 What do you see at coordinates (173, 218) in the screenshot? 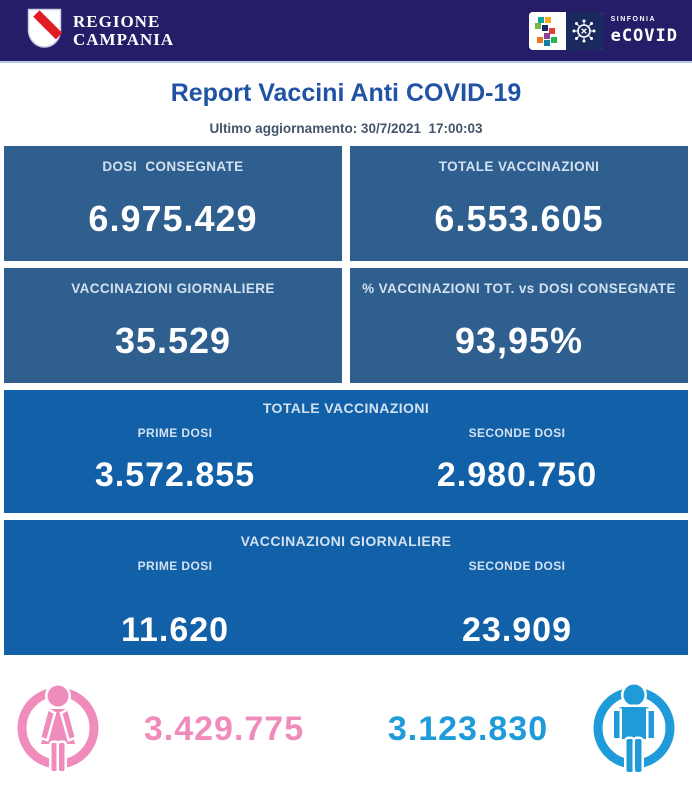
I see `card-value: 6.975.429` at bounding box center [173, 218].